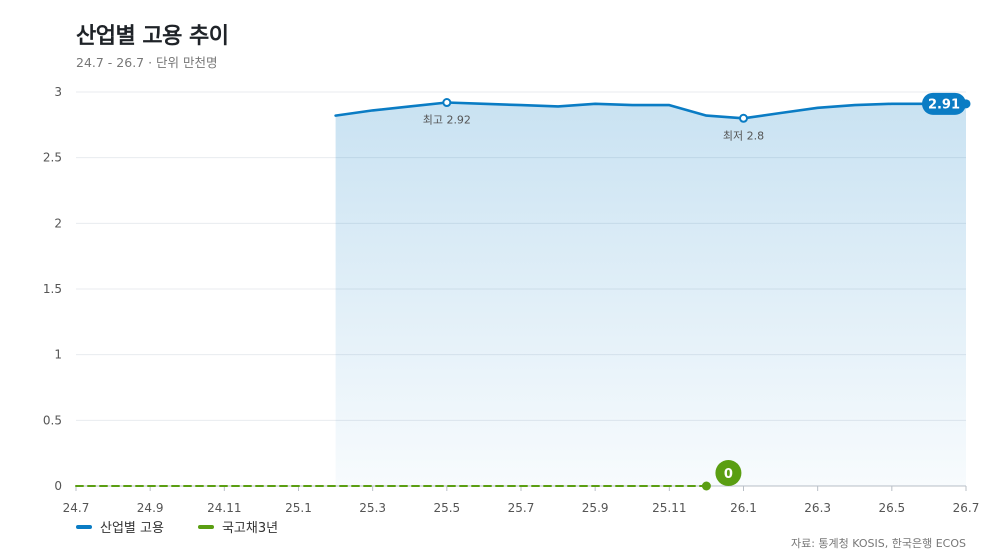 This screenshot has width=1000, height=560. I want to click on legend-item-series-1: 산업별 고용, so click(120, 526).